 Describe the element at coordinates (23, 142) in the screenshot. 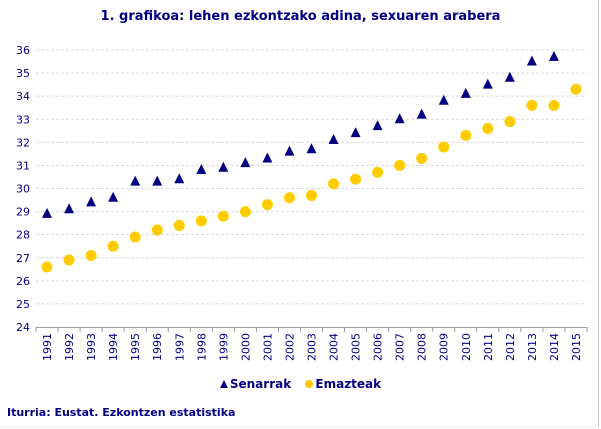

I see `y-tick-label: 32` at that location.